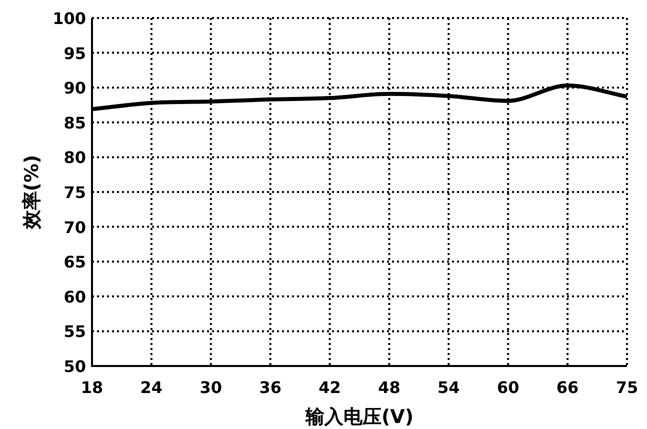 This screenshot has width=647, height=429. Describe the element at coordinates (211, 387) in the screenshot. I see `x-tick-label: 30` at that location.